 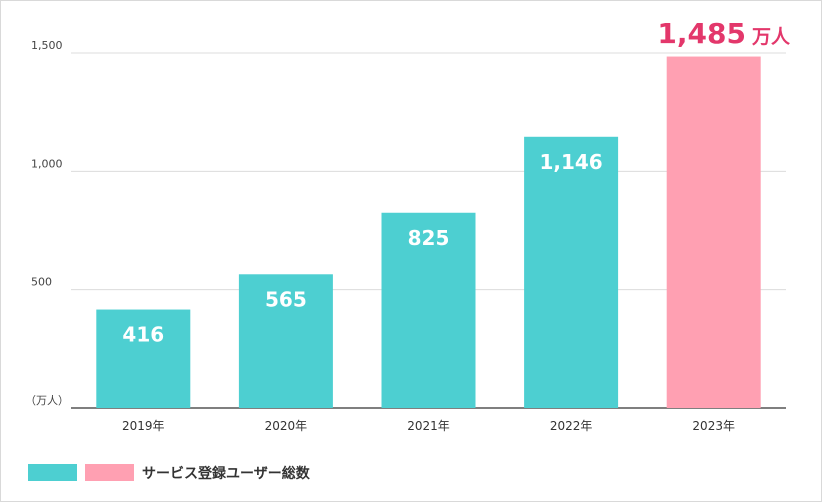 What do you see at coordinates (286, 299) in the screenshot?
I see `bar-value-label: 565` at bounding box center [286, 299].